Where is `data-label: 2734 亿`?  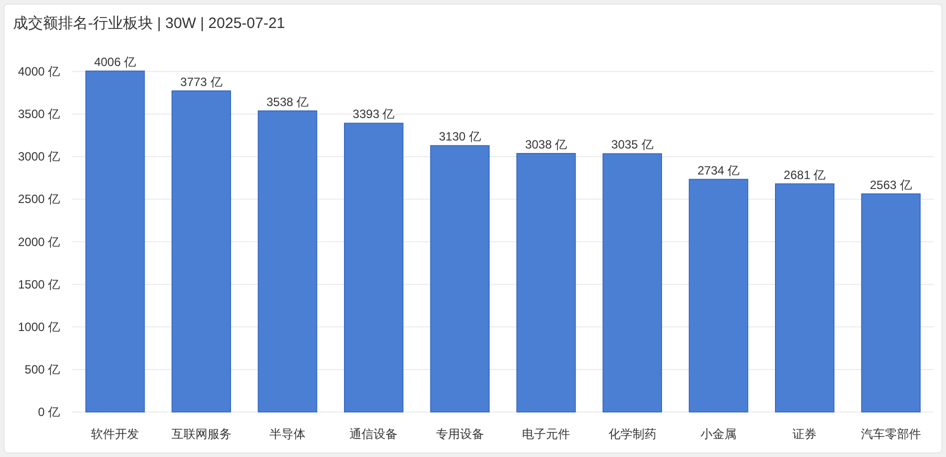
data-label: 2734 亿 is located at coordinates (718, 170).